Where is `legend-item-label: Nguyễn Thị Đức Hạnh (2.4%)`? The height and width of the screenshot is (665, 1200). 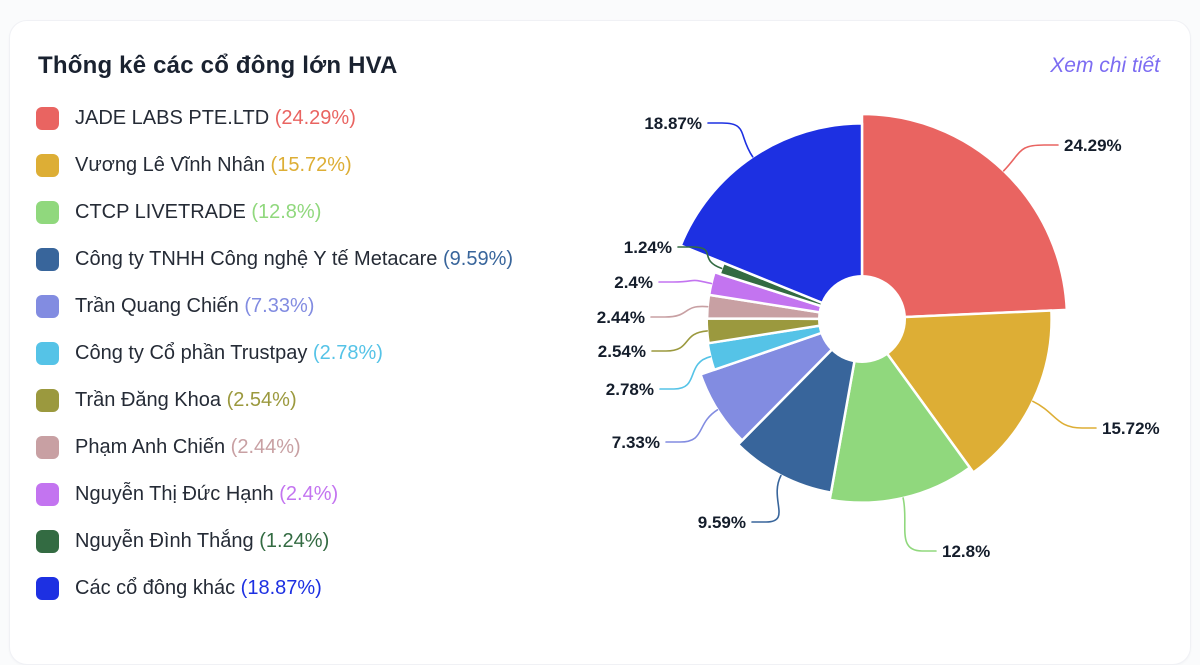
legend-item-label: Nguyễn Thị Đức Hạnh (2.4%) is located at coordinates (206, 494).